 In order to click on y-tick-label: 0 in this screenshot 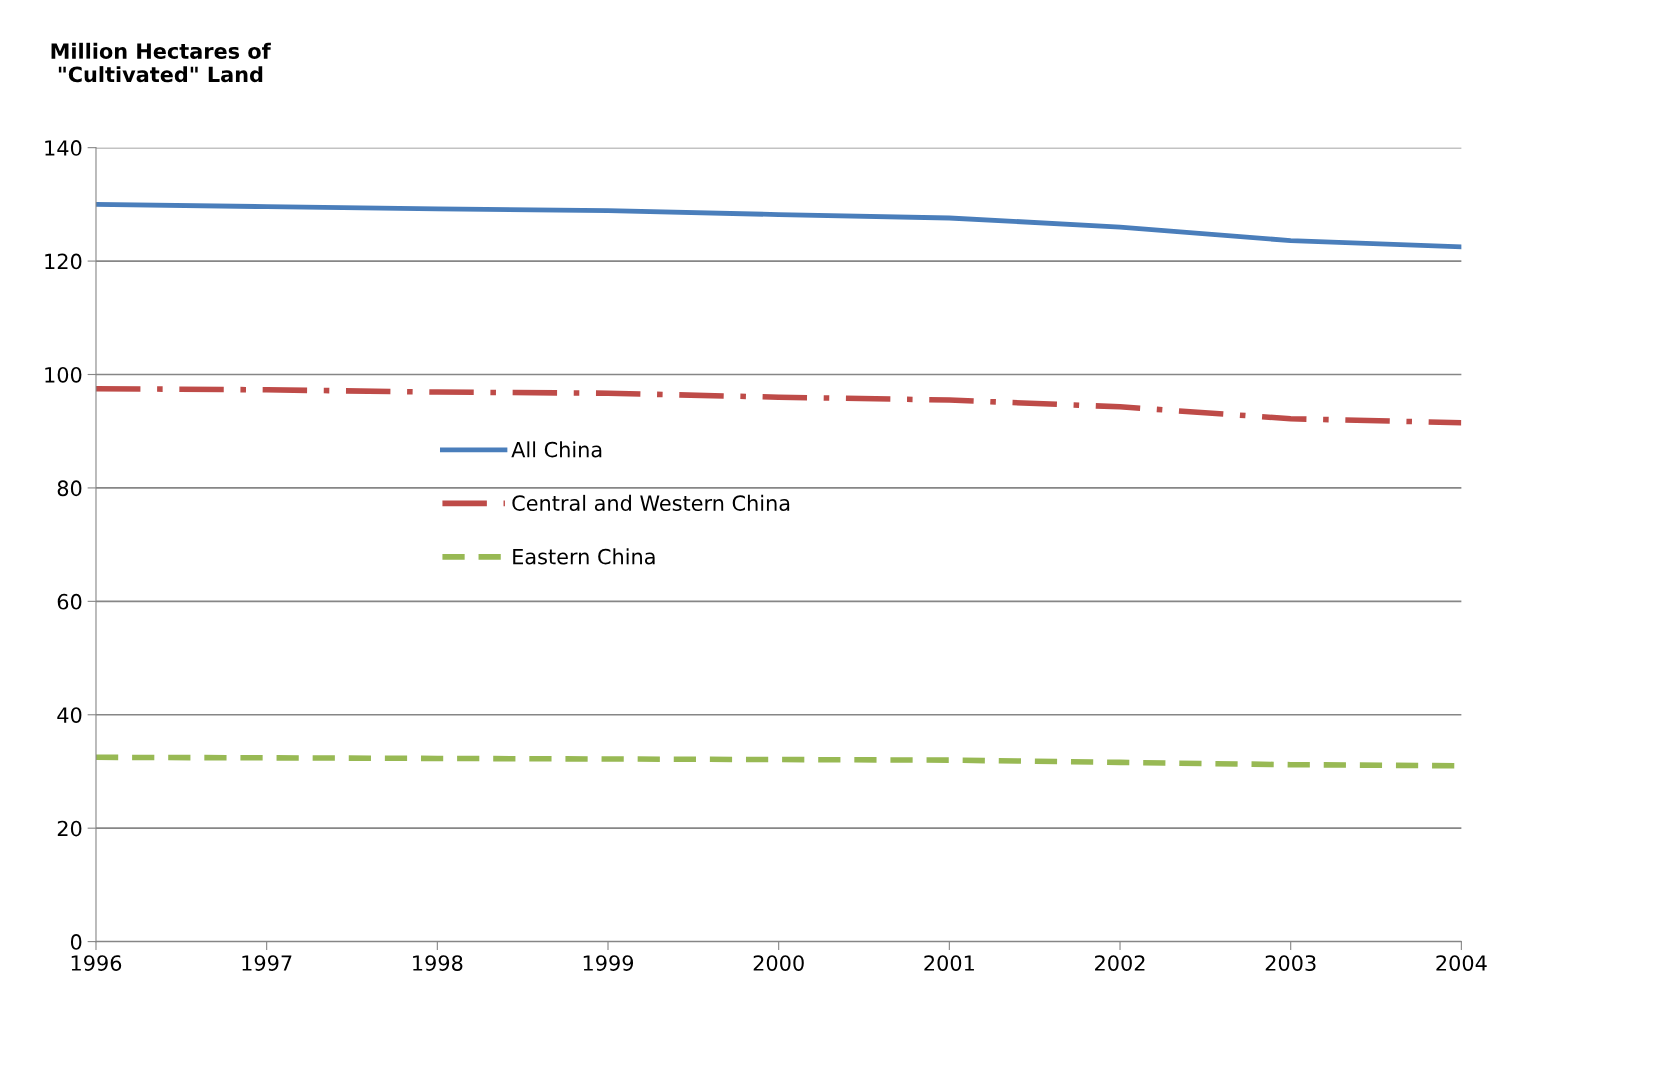, I will do `click(76, 942)`.